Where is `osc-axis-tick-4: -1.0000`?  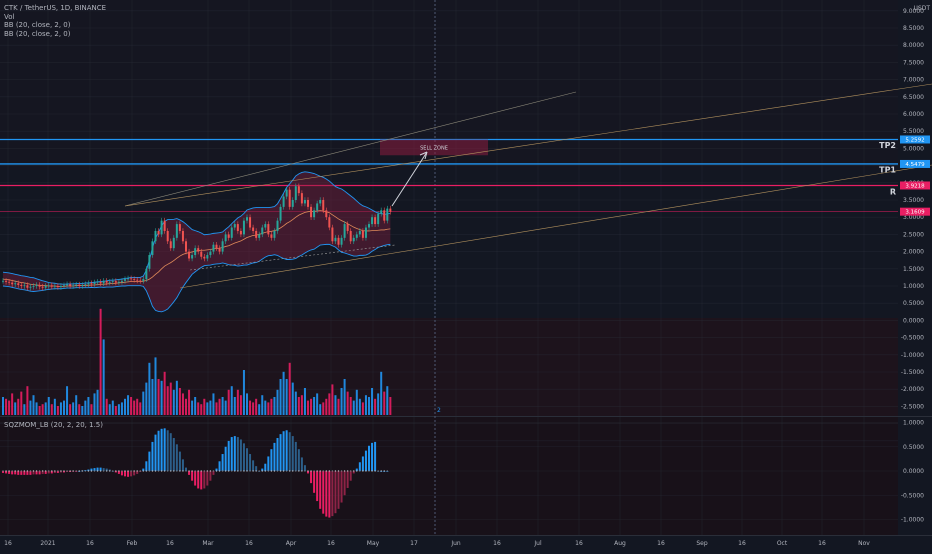
osc-axis-tick-4: -1.0000 is located at coordinates (912, 520).